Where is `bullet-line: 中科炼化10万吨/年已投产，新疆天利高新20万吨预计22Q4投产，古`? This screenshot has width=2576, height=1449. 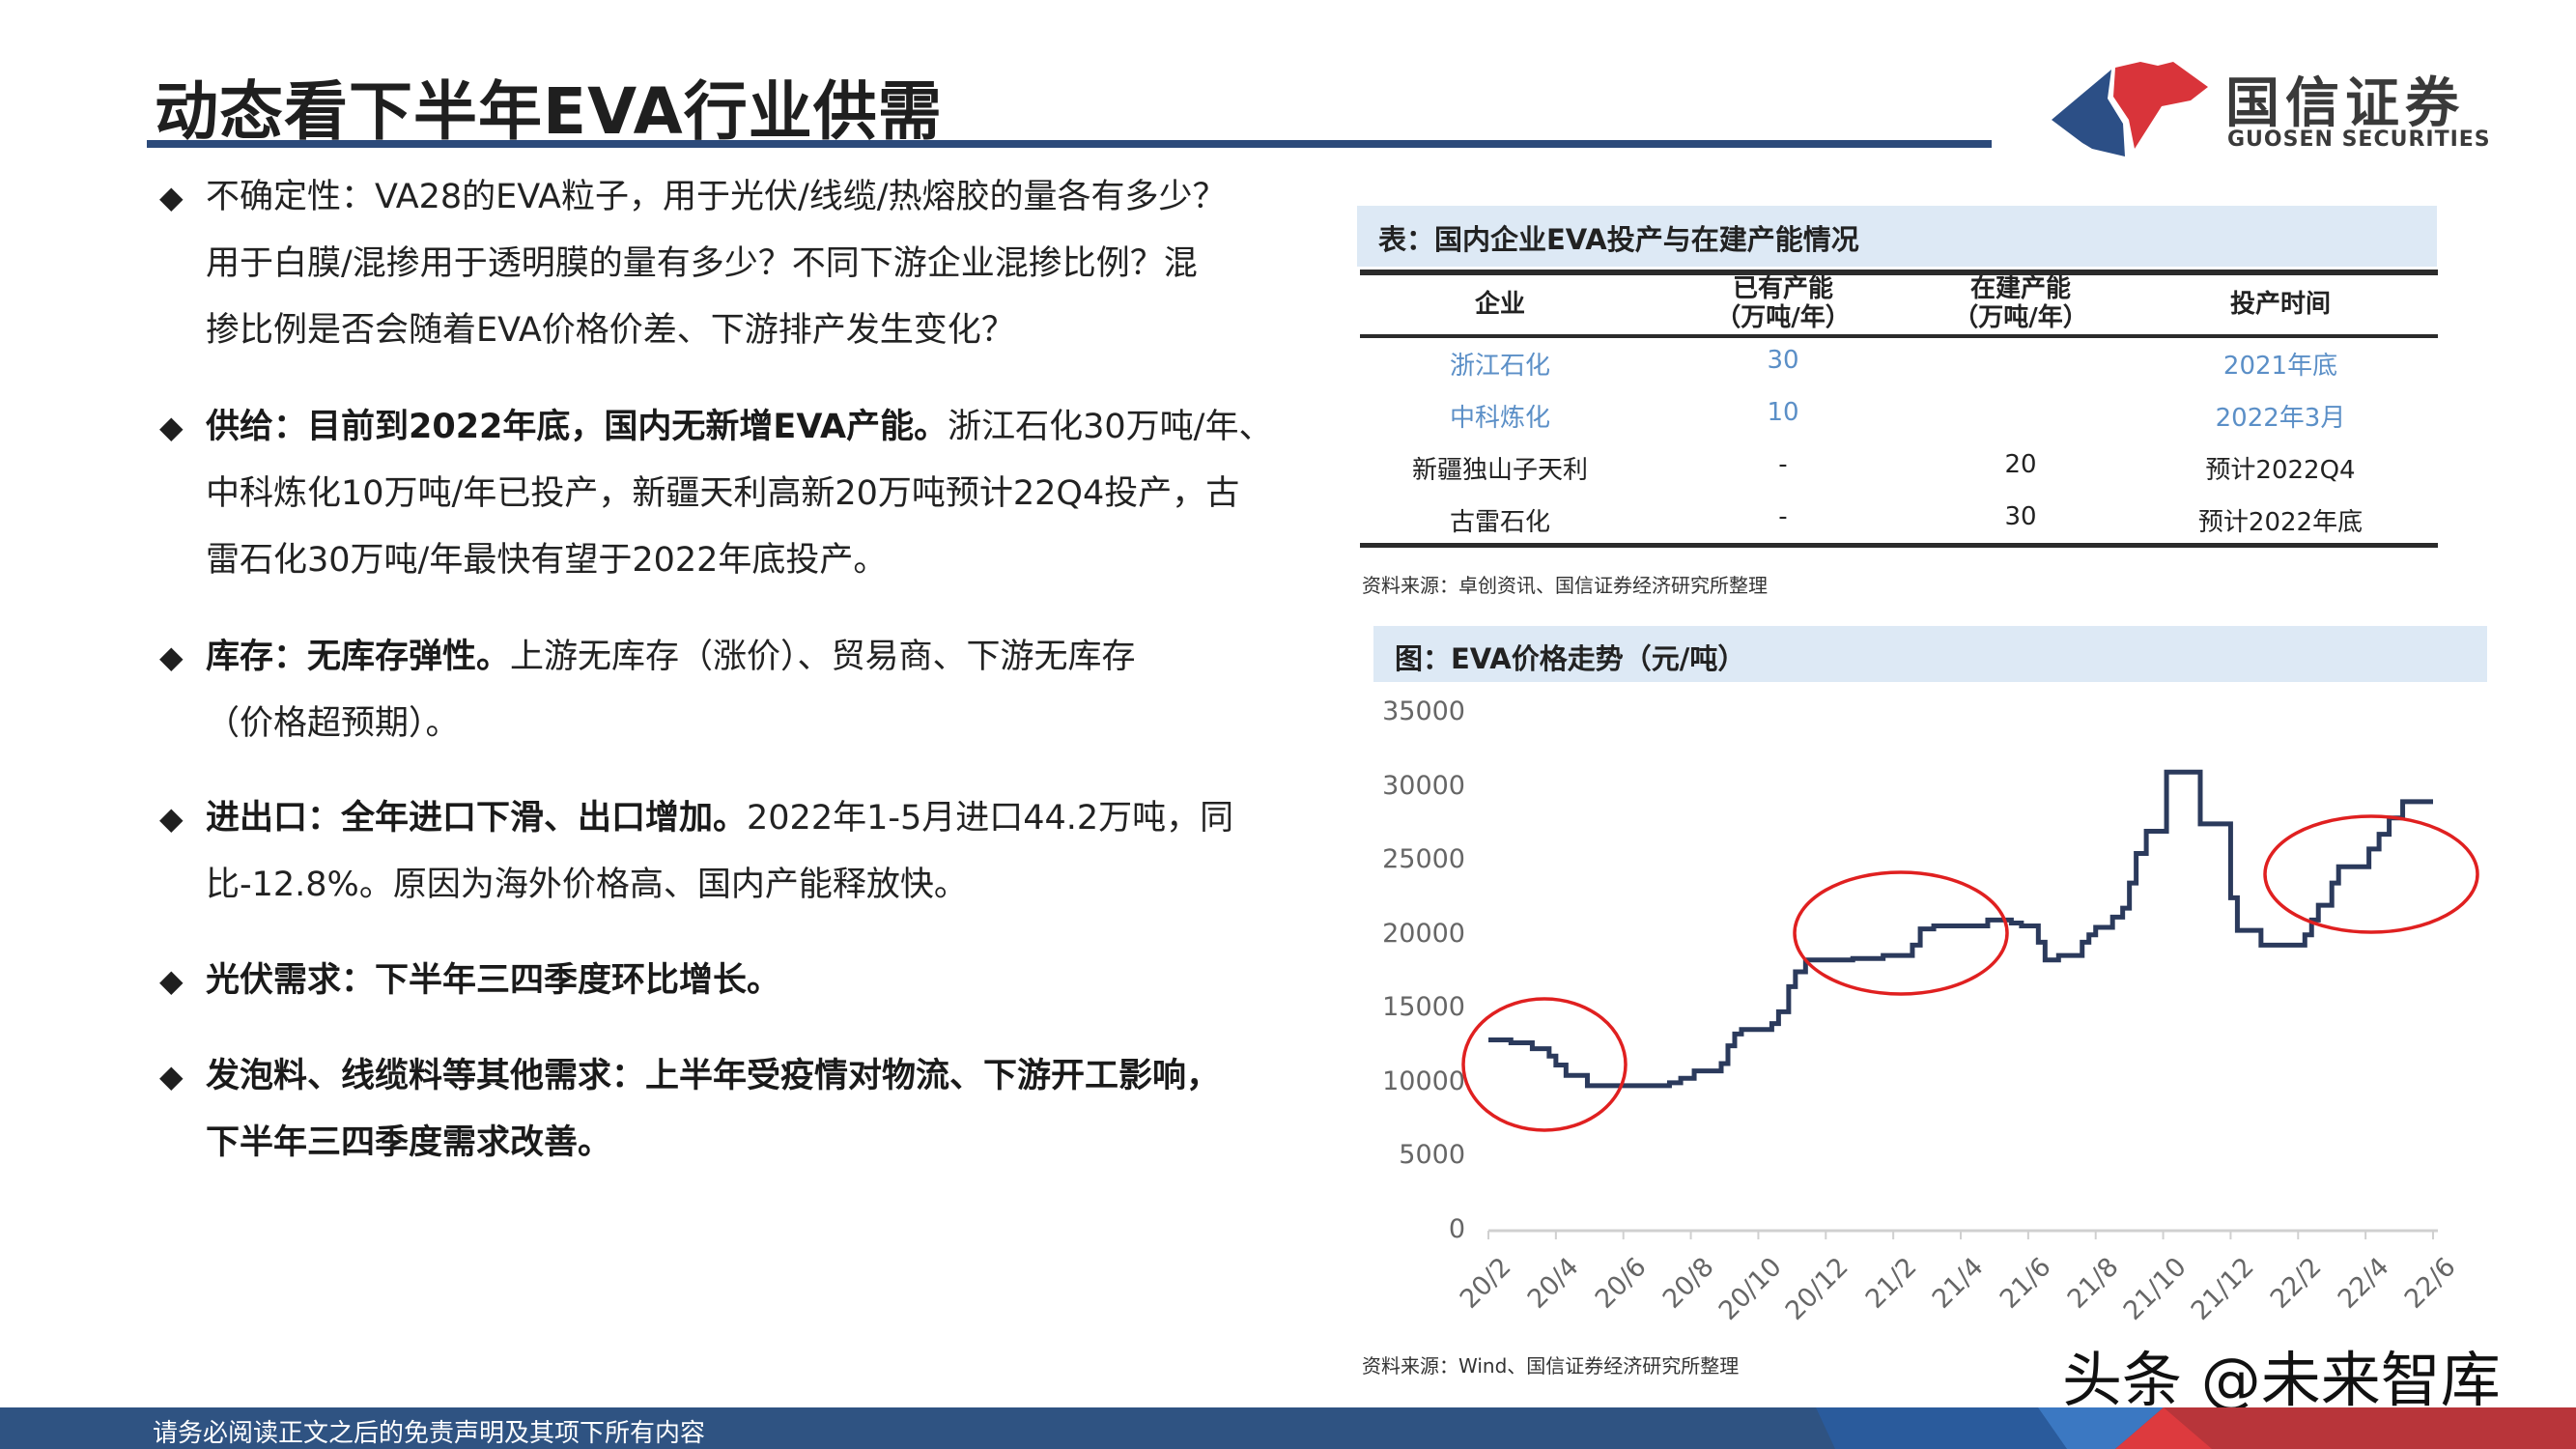 bullet-line: 中科炼化10万吨/年已投产，新疆天利高新20万吨预计22Q4投产，古 is located at coordinates (715, 494).